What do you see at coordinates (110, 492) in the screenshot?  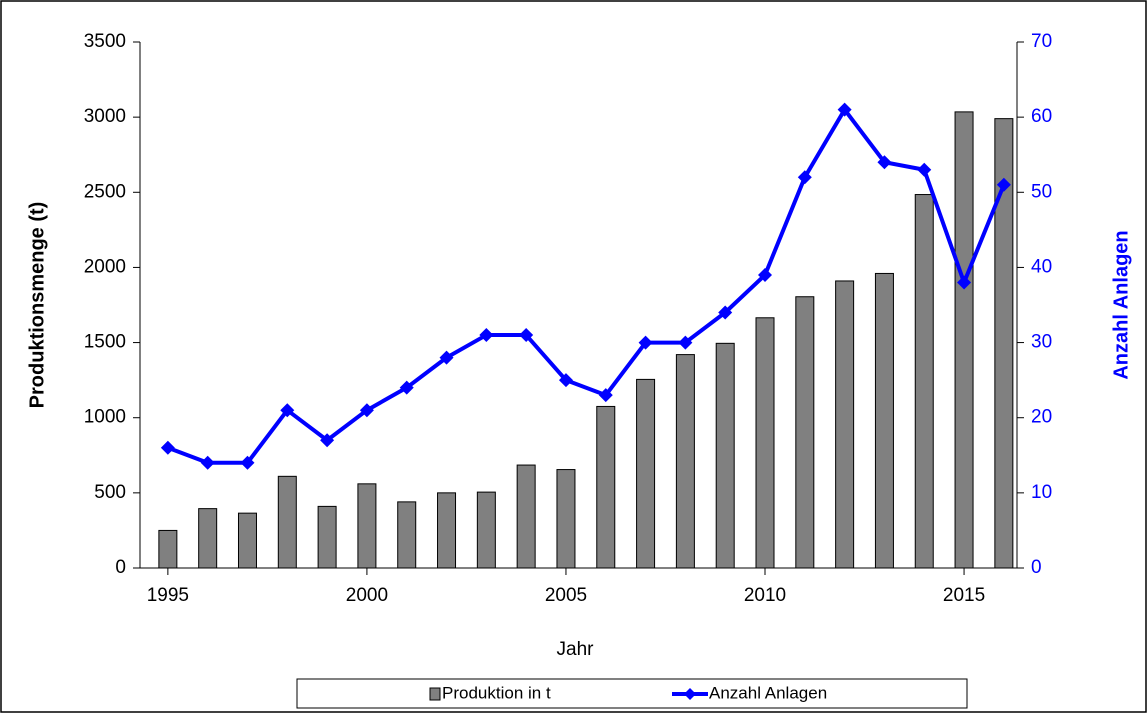 I see `y-tick-label: 500` at bounding box center [110, 492].